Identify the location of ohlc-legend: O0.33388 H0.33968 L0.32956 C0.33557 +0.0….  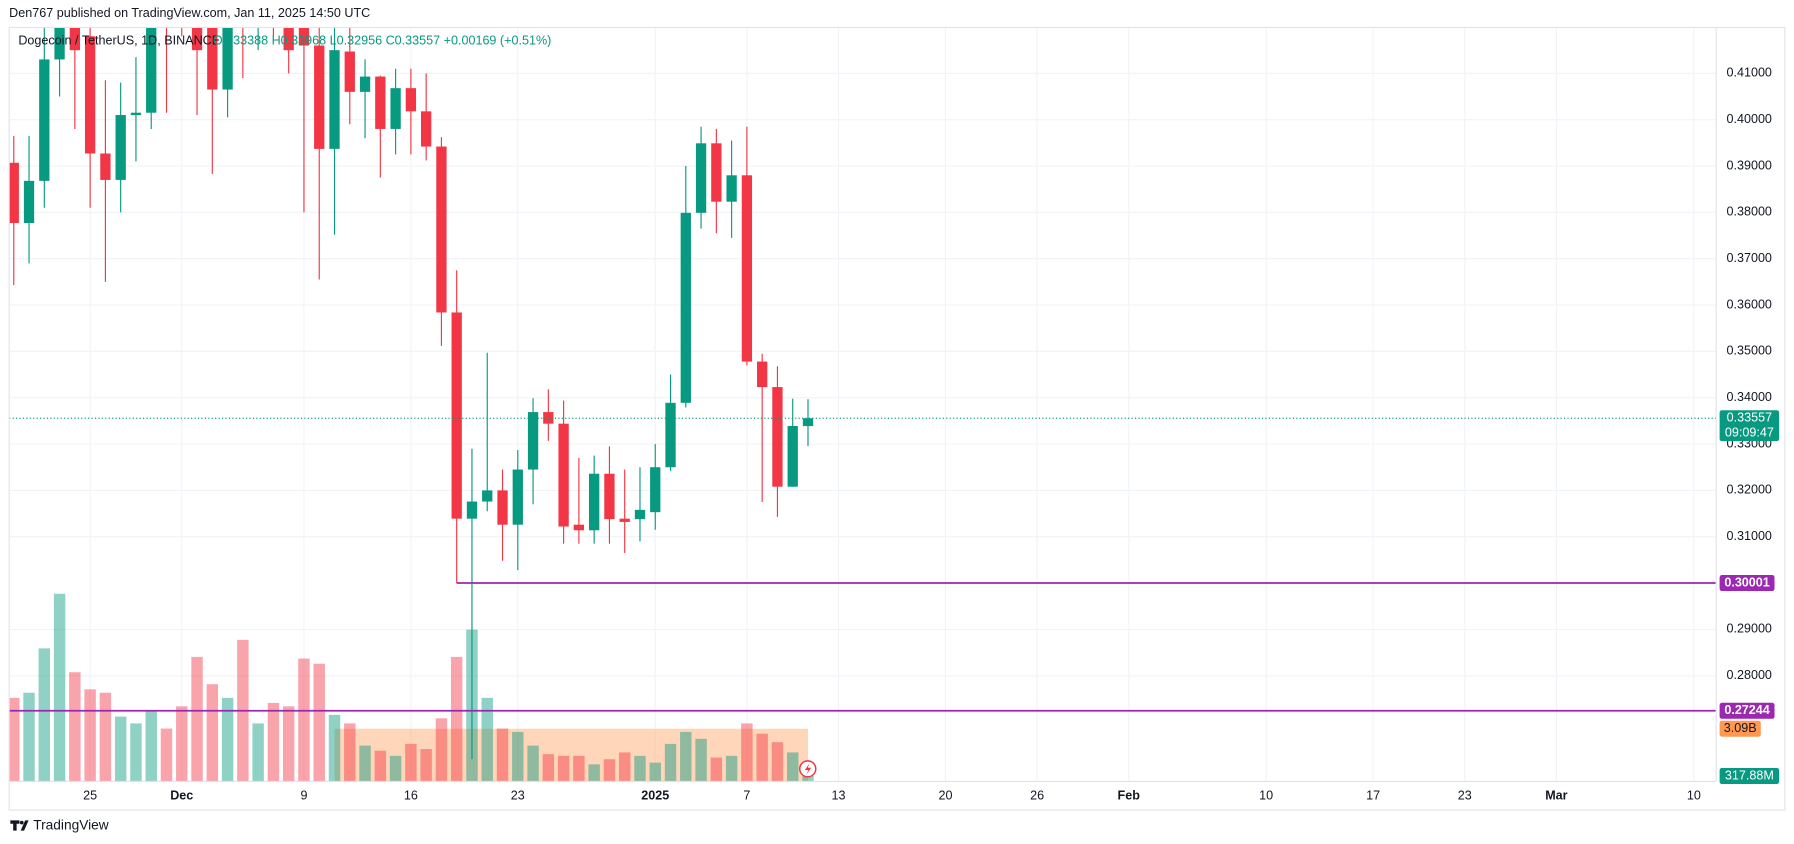
(382, 41).